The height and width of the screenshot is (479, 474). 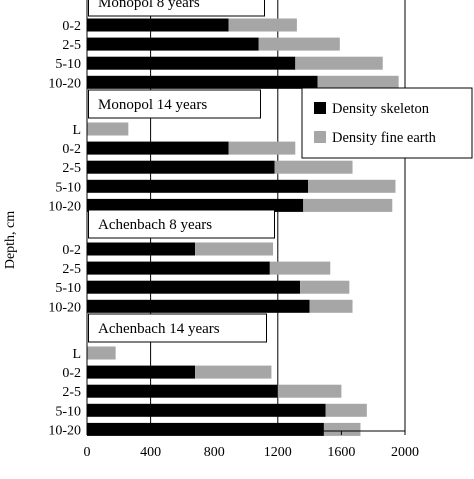 I want to click on group-label-box: Monopol 14 years, so click(x=174, y=104).